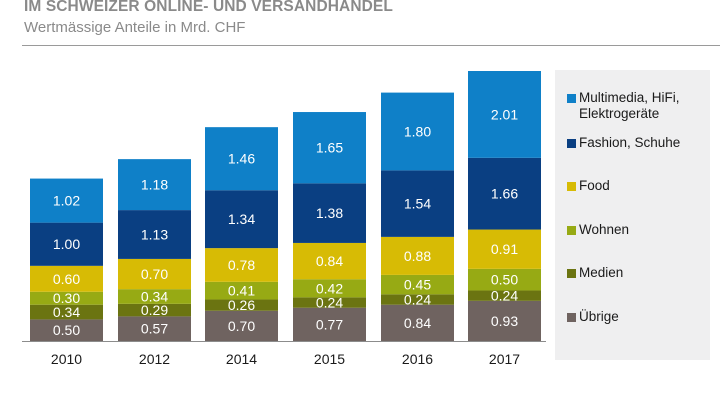 The image size is (720, 405). I want to click on legend-item-wohnen: Wohnen, so click(598, 230).